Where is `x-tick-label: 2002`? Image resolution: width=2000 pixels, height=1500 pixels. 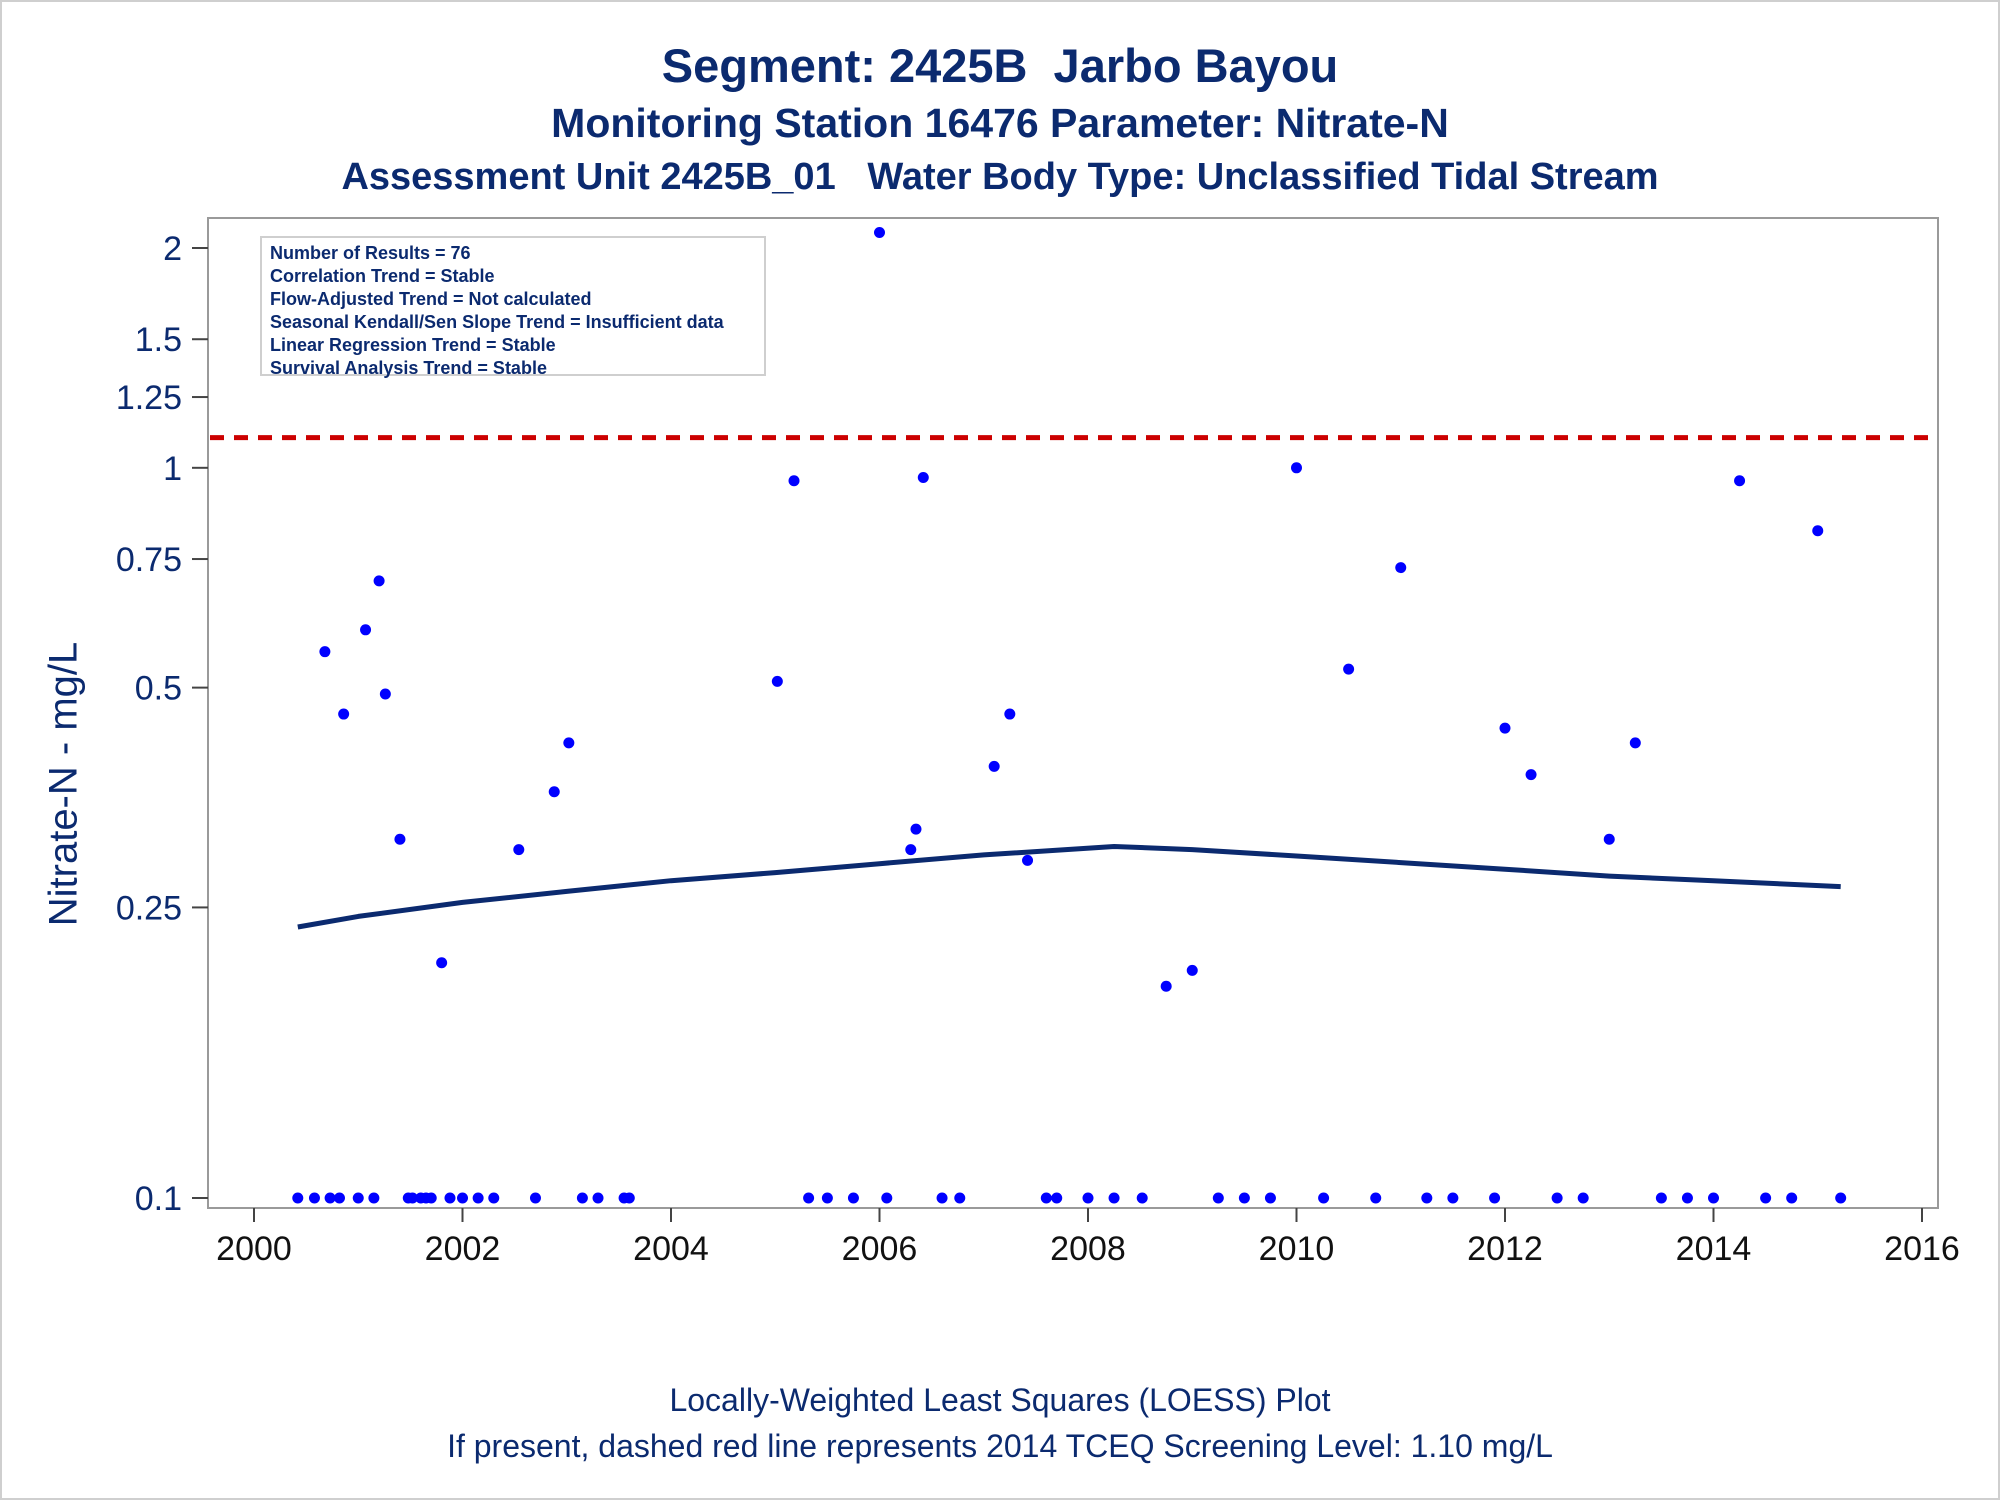
x-tick-label: 2002 is located at coordinates (463, 1249).